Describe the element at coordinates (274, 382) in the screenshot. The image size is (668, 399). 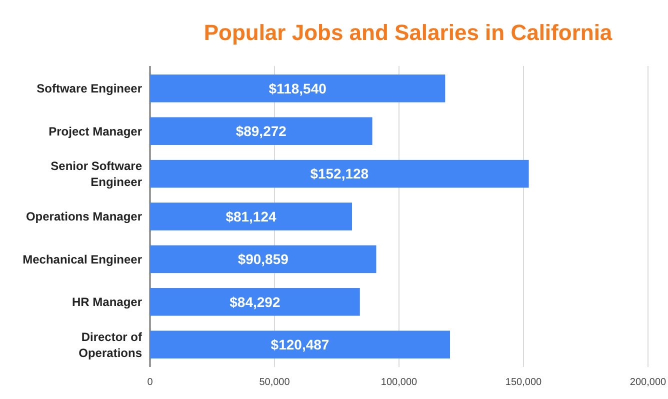
I see `x-tick-label: 50,000` at that location.